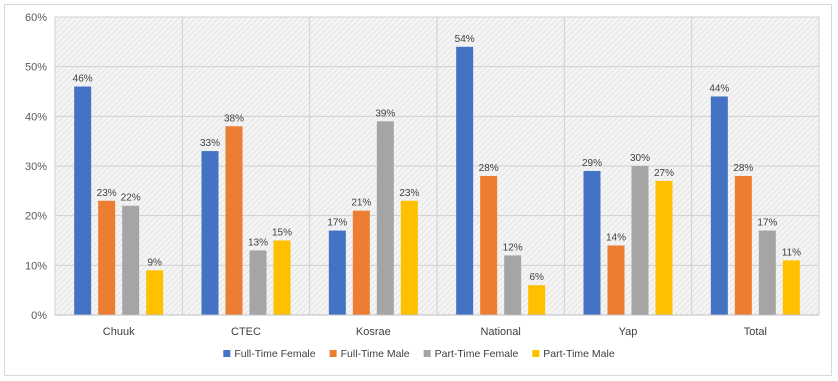 The width and height of the screenshot is (838, 381). I want to click on data-label: 30%, so click(640, 158).